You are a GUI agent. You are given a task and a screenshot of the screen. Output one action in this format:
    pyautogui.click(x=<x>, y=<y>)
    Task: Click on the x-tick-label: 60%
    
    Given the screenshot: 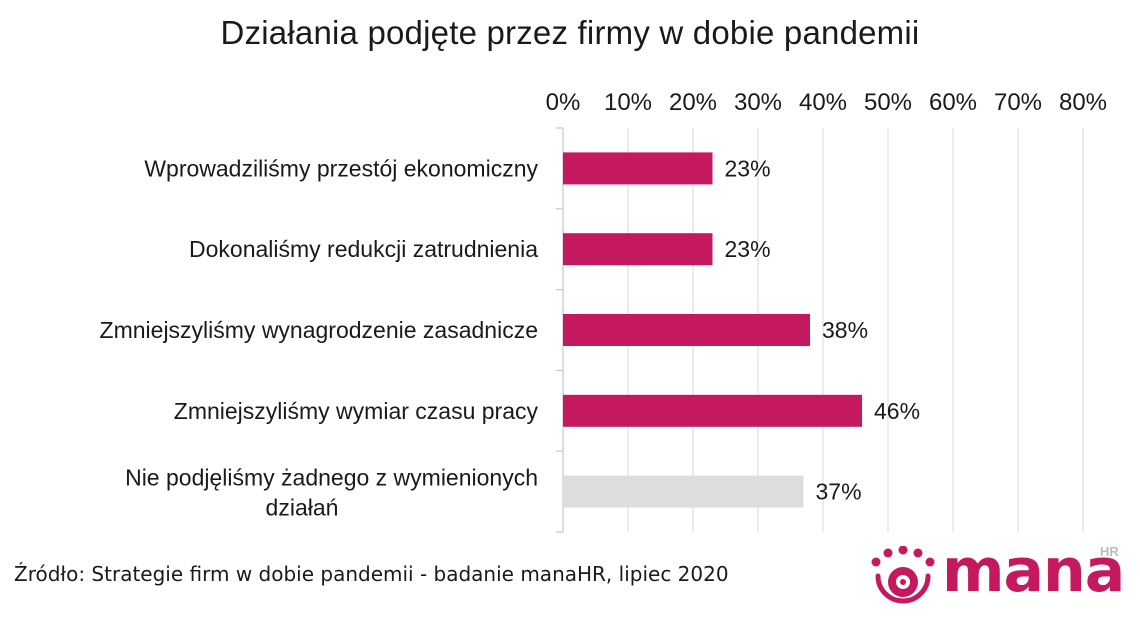 What is the action you would take?
    pyautogui.click(x=953, y=102)
    